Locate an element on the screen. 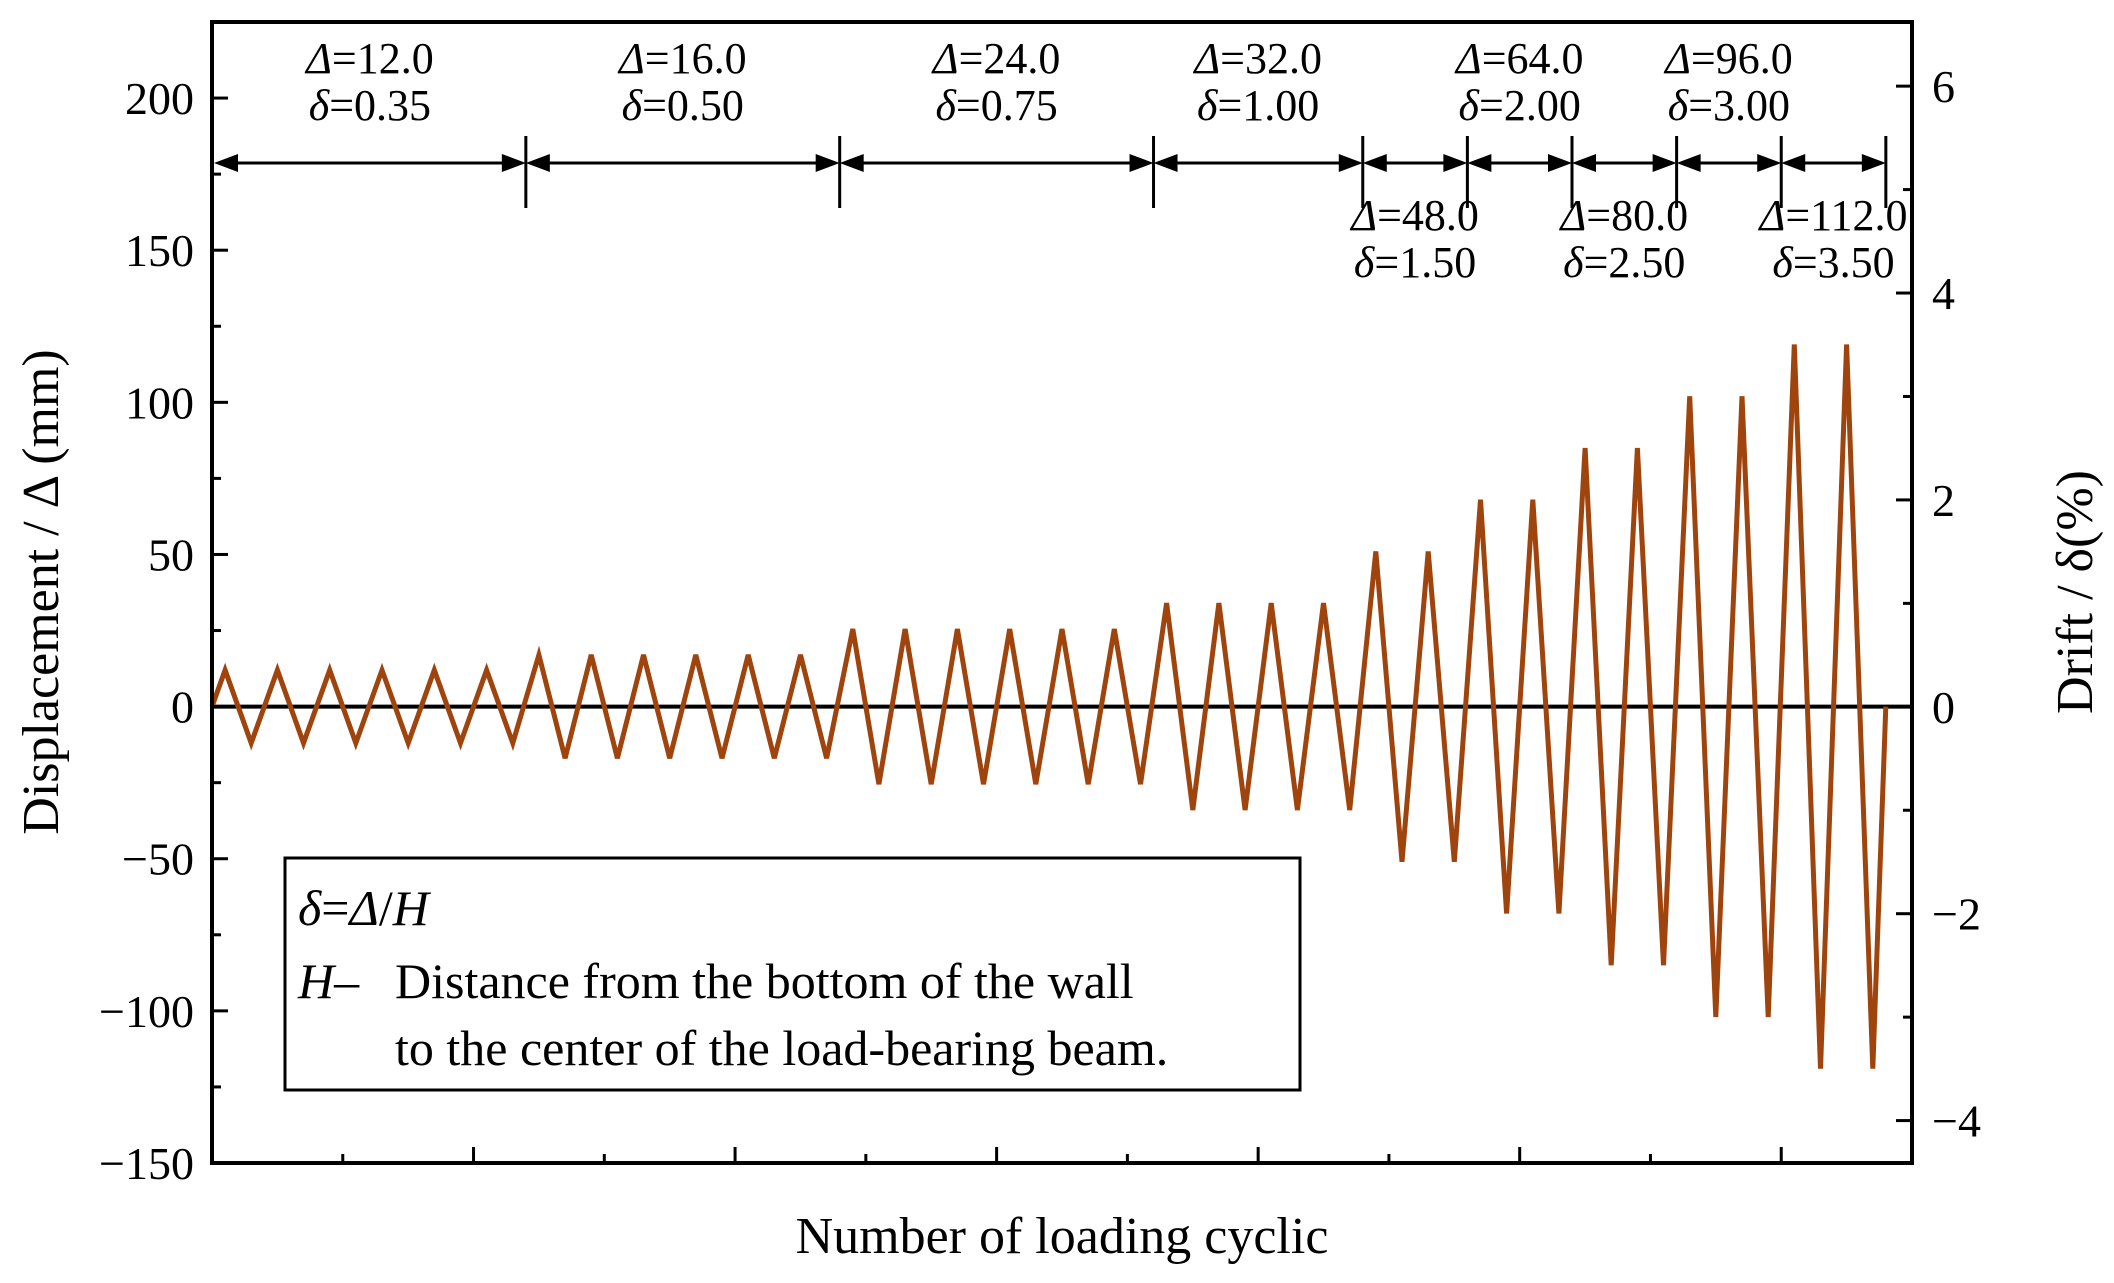  right-y-tick-label: 0 is located at coordinates (1943, 707).